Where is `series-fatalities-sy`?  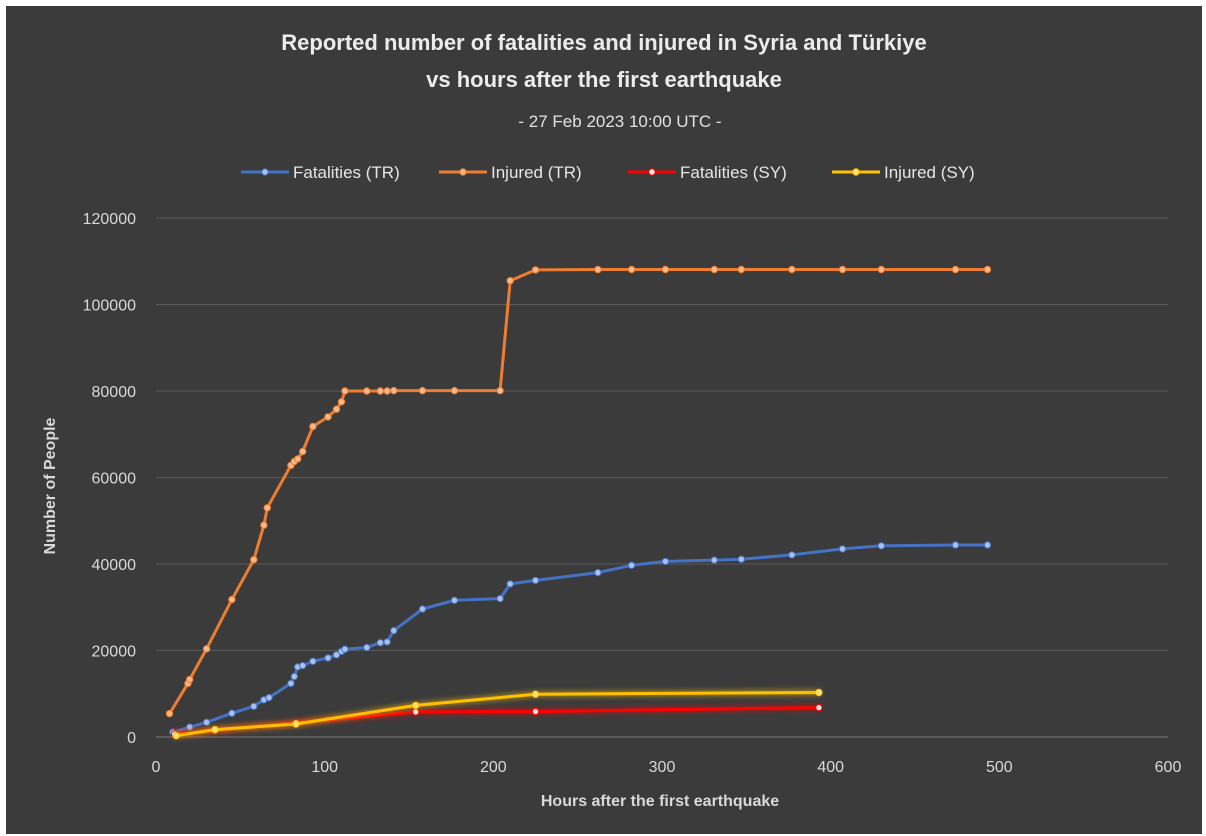
series-fatalities-sy is located at coordinates (496, 720).